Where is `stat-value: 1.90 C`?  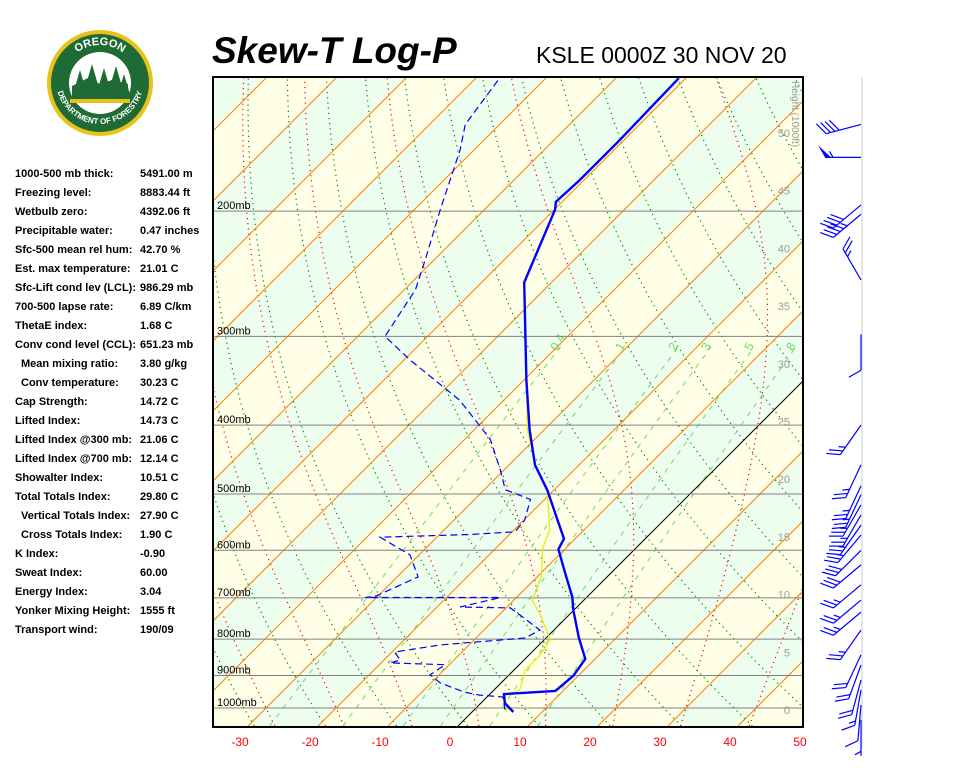
stat-value: 1.90 C is located at coordinates (156, 535).